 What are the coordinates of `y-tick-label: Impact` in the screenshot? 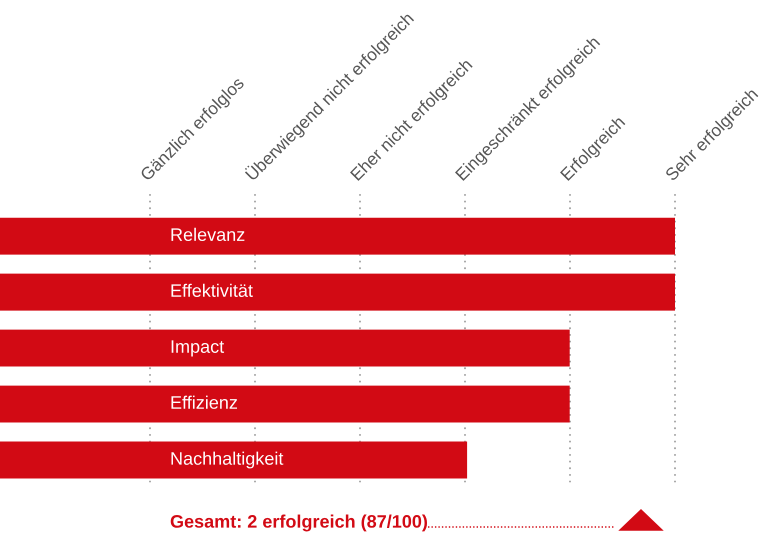 It's located at (198, 348).